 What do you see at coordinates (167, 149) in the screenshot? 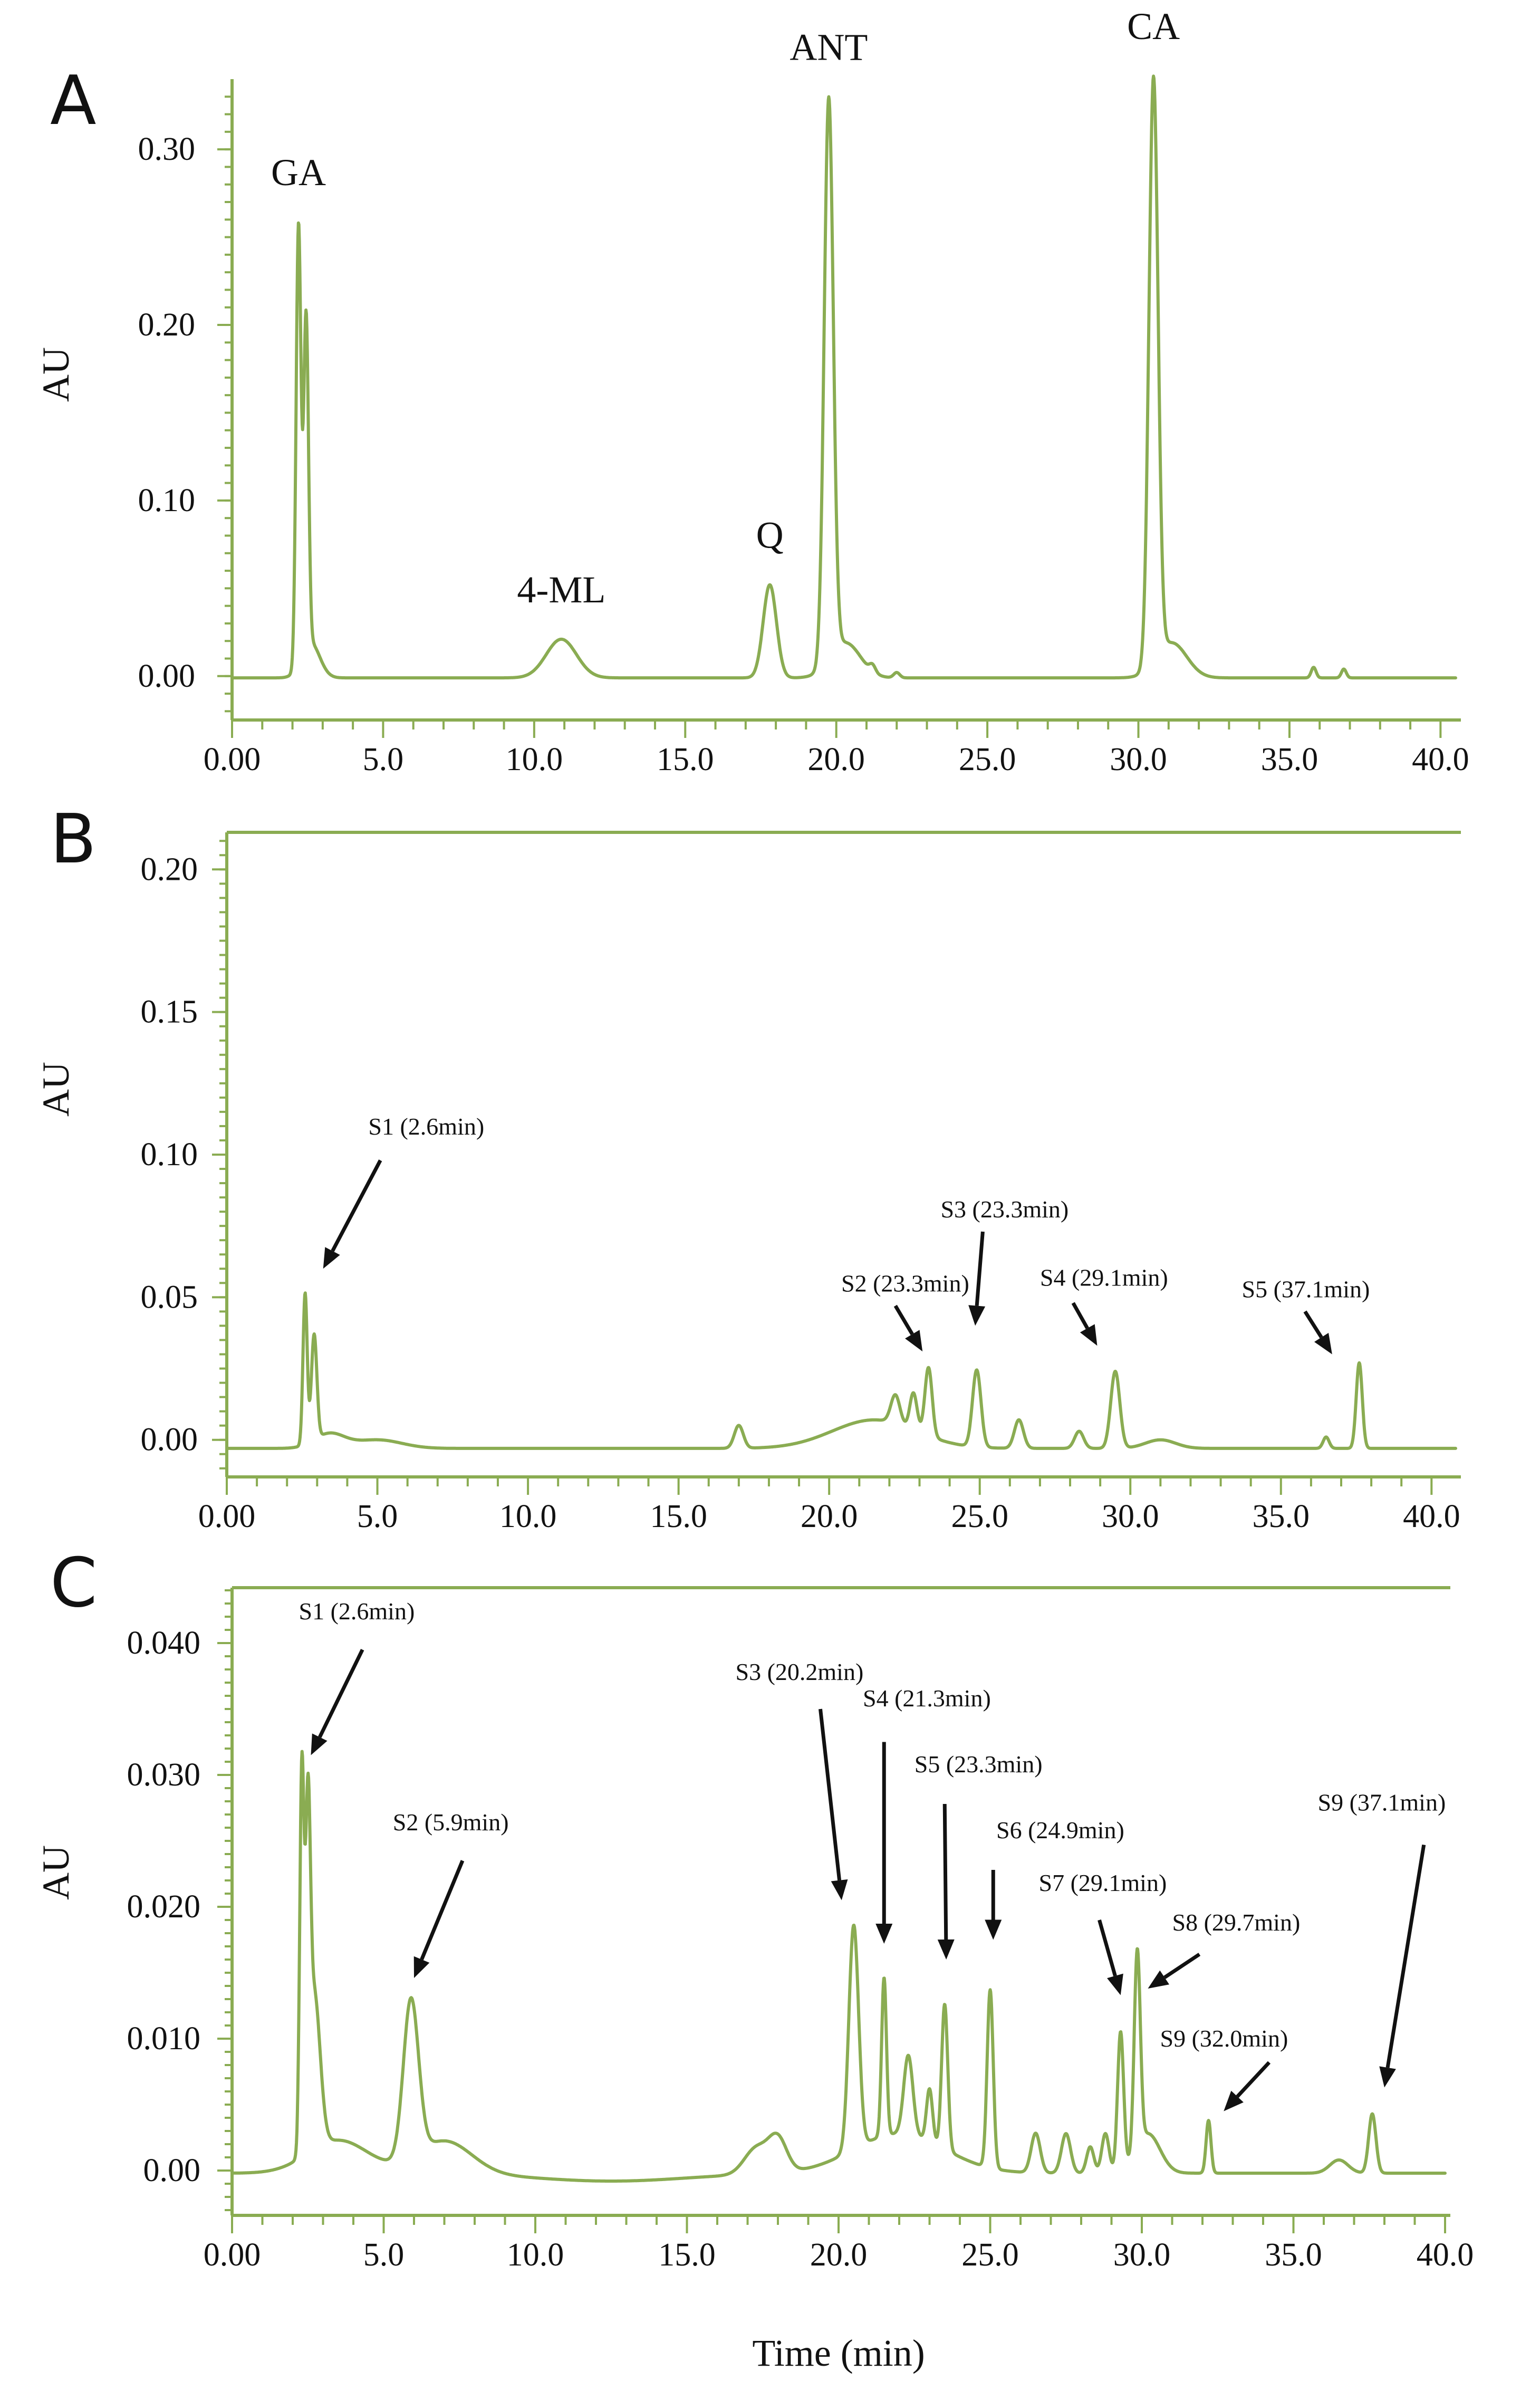
I see `y-tick-label: 0.30` at bounding box center [167, 149].